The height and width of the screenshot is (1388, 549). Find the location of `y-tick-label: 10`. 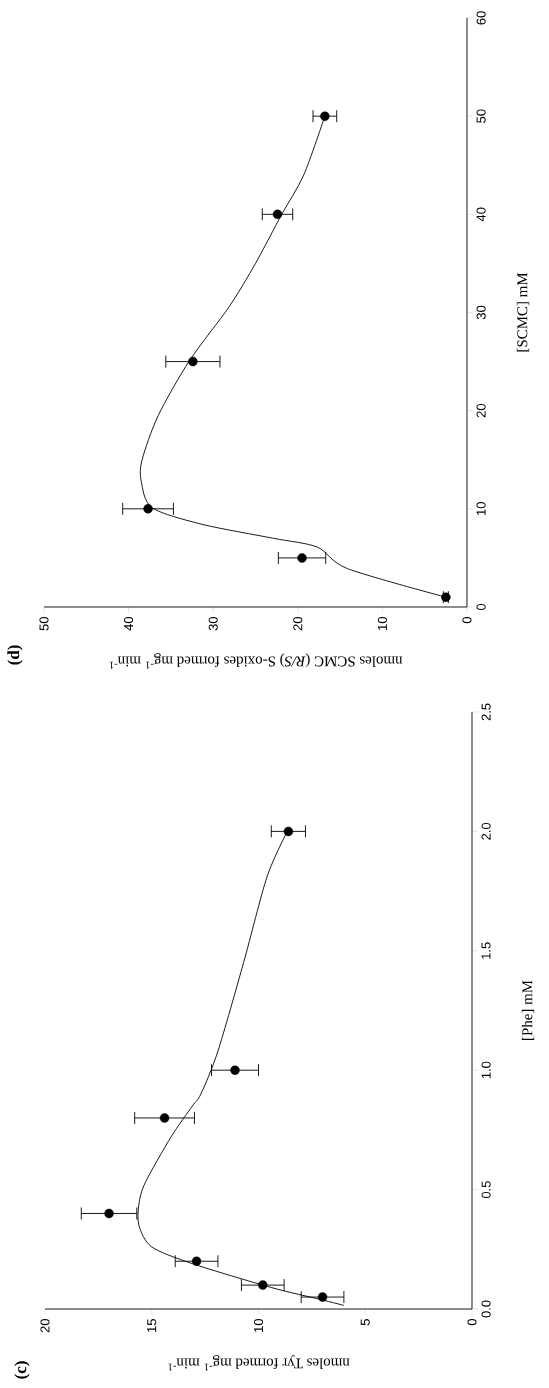

y-tick-label: 10 is located at coordinates (481, 509).